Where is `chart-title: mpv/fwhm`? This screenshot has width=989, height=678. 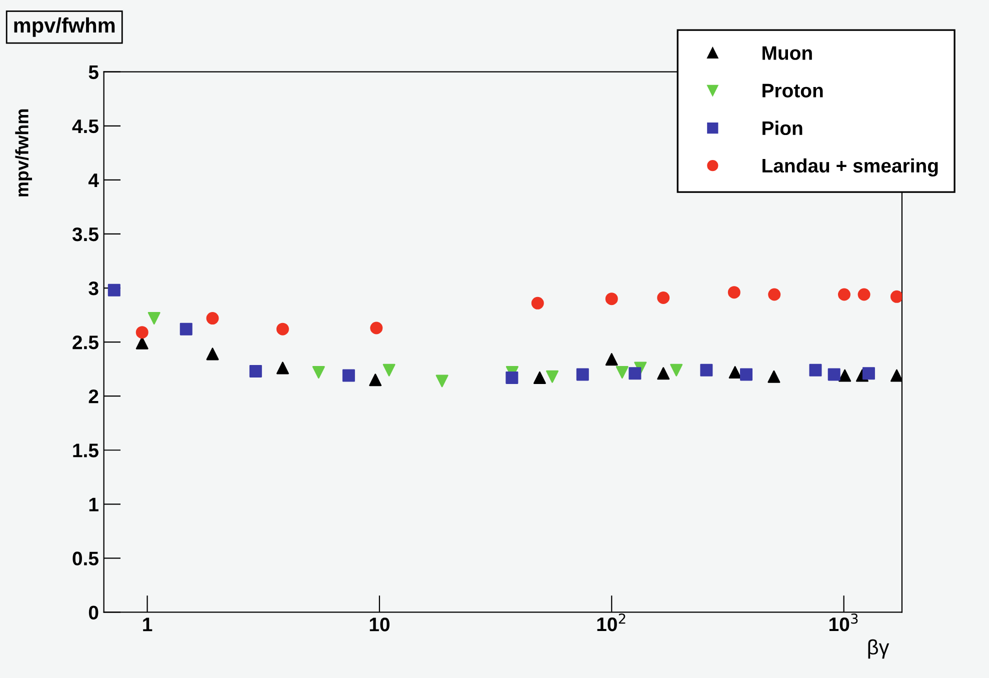 chart-title: mpv/fwhm is located at coordinates (64, 27).